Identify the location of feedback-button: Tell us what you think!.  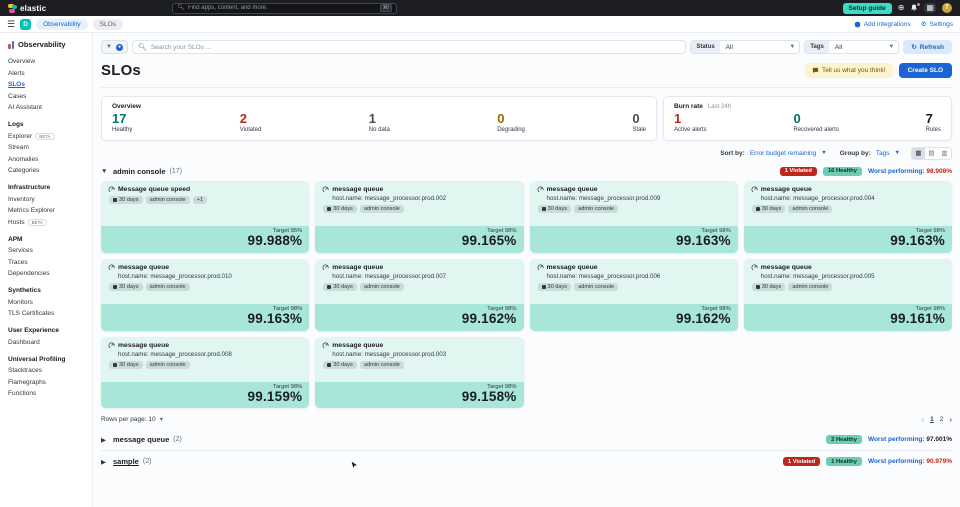
(849, 70).